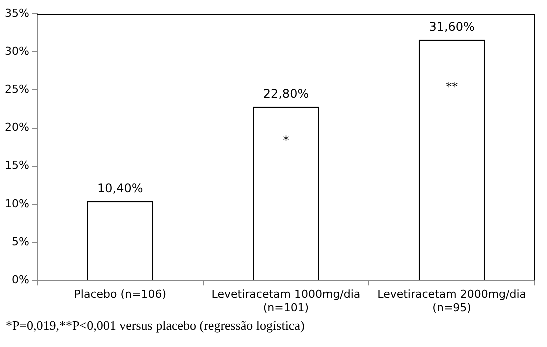 This screenshot has height=347, width=547. I want to click on y-tick-label: 30%, so click(17, 51).